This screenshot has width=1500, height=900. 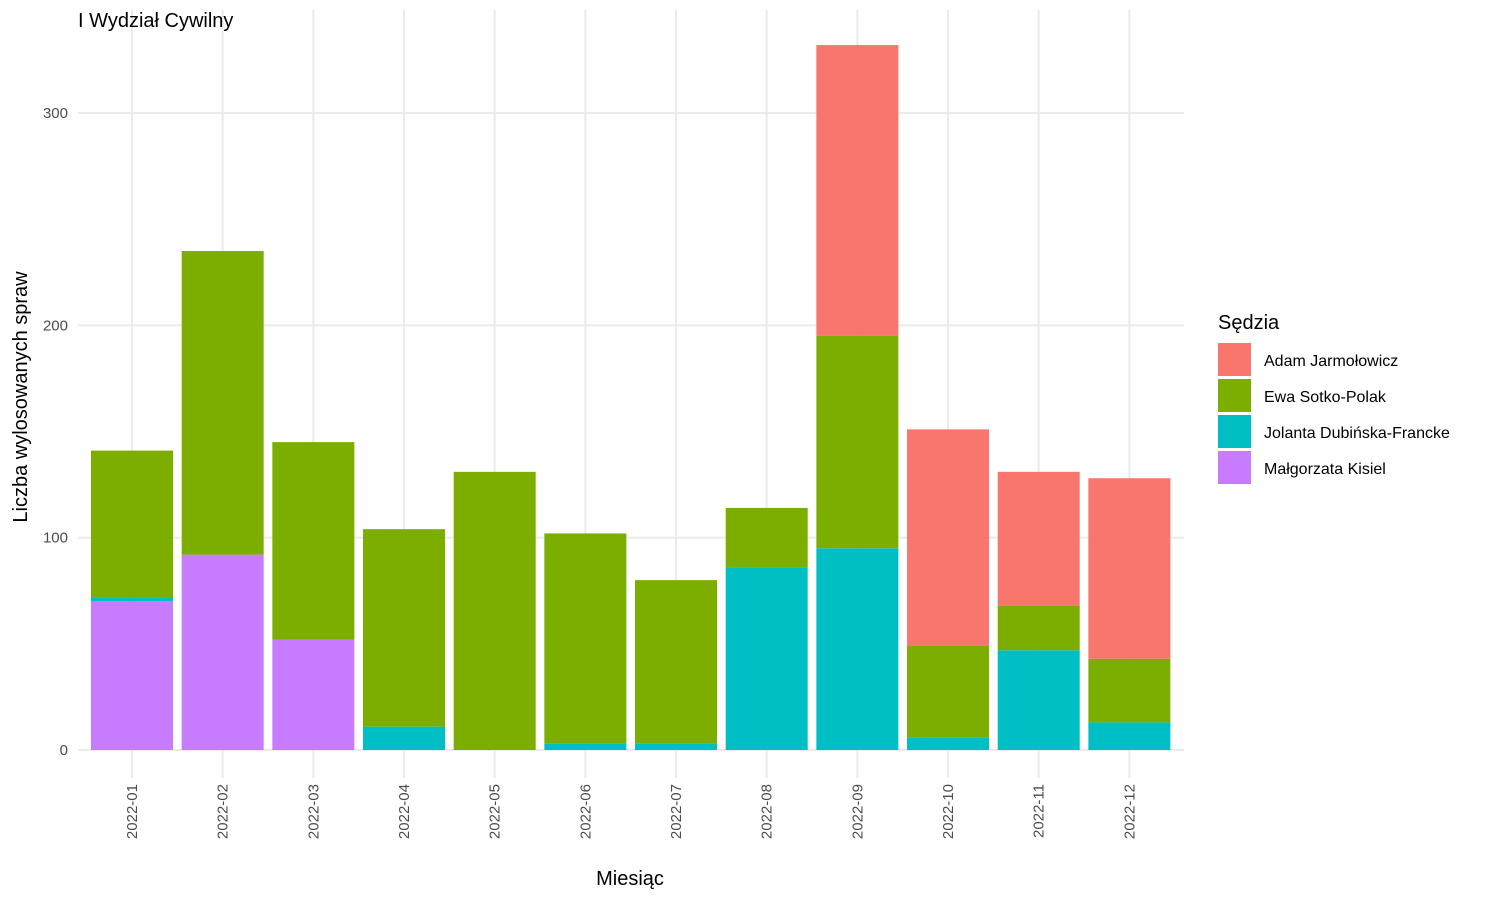 What do you see at coordinates (132, 811) in the screenshot?
I see `x-tick-label: 2022-01` at bounding box center [132, 811].